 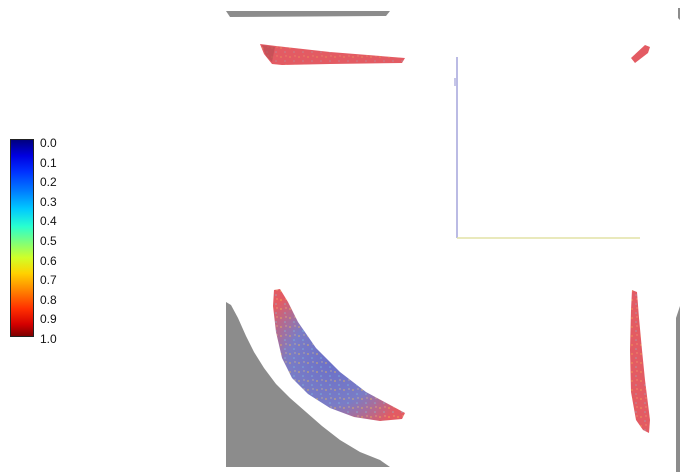 I want to click on colored-surface-triangle, so click(x=339, y=355).